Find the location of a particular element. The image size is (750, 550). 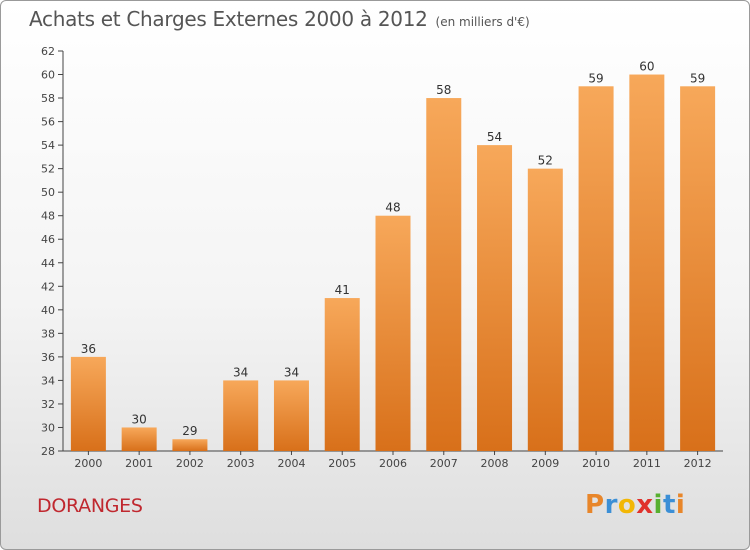

data-label-2004: 34 is located at coordinates (291, 372).